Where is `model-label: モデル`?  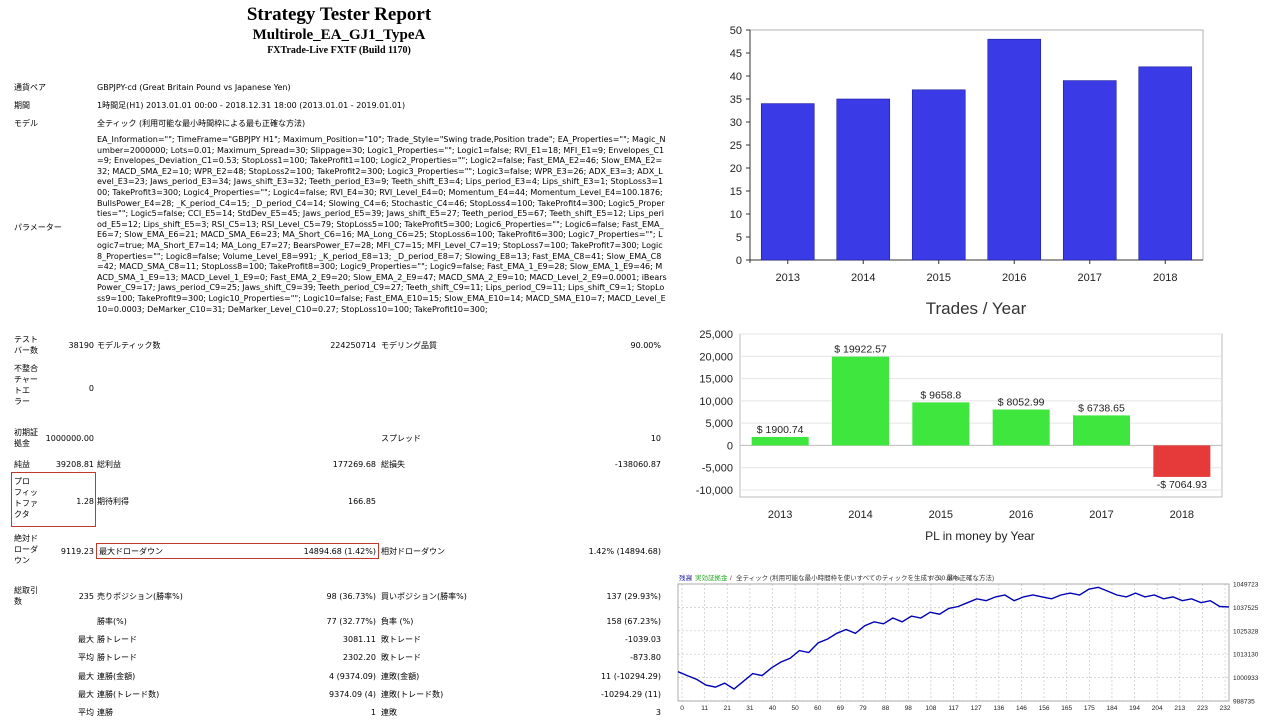
model-label: モデル is located at coordinates (26, 123).